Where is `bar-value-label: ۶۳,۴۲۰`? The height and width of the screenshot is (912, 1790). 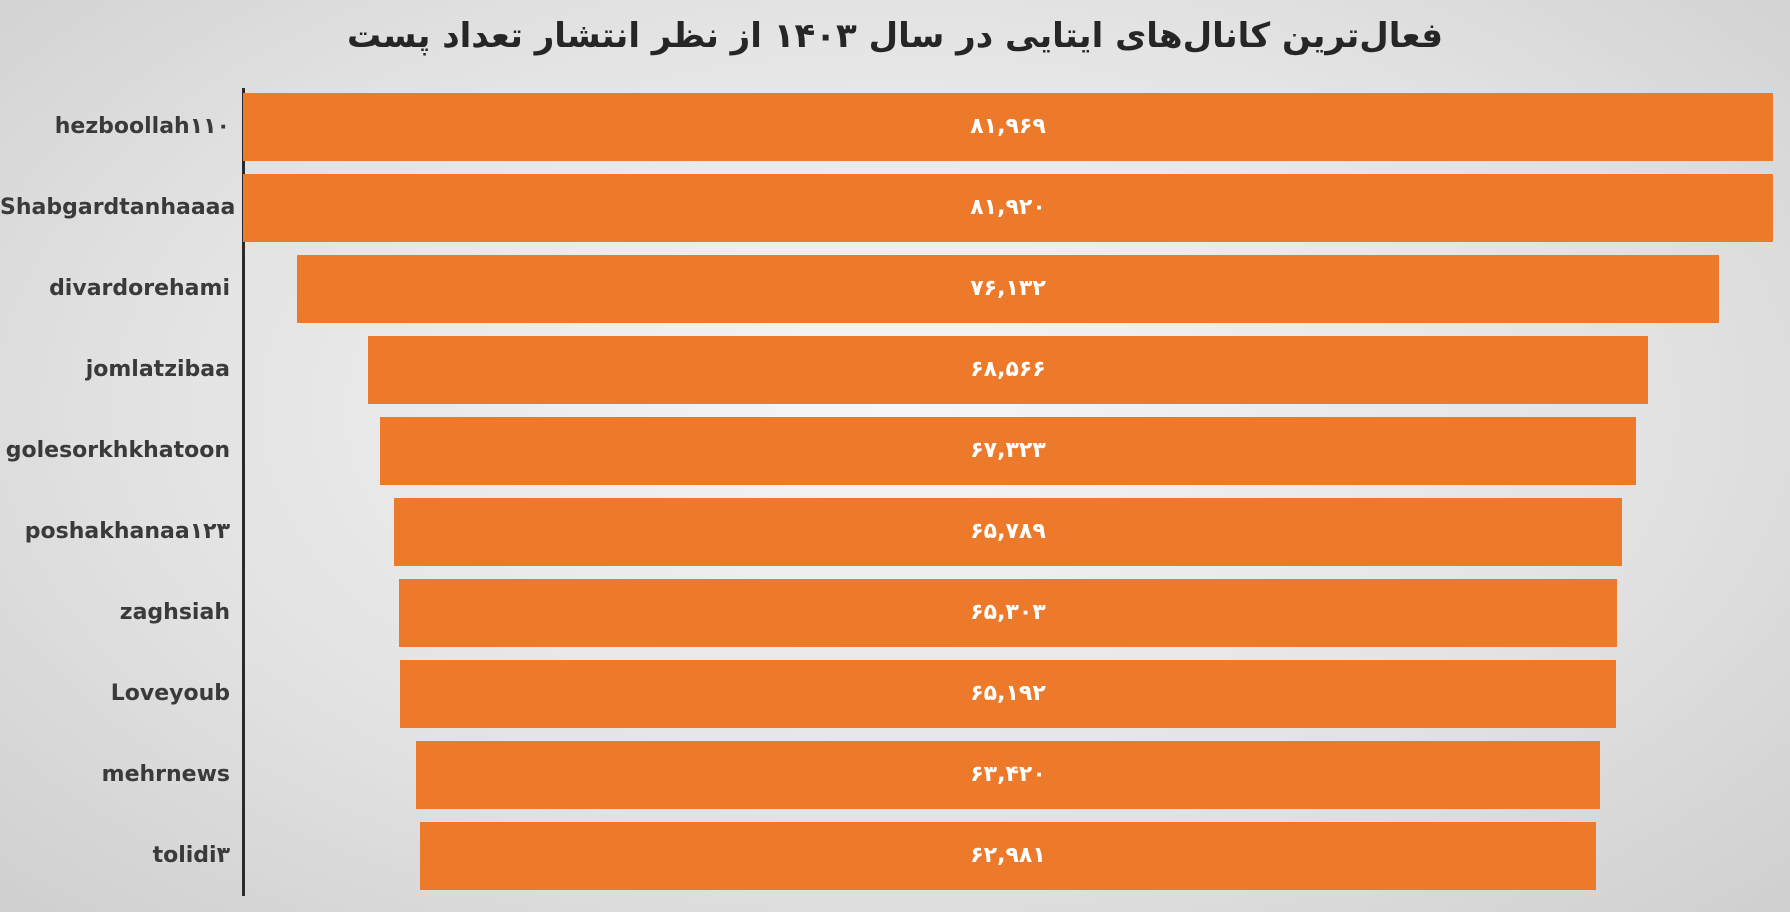
bar-value-label: ۶۳,۴۲۰ is located at coordinates (1008, 774).